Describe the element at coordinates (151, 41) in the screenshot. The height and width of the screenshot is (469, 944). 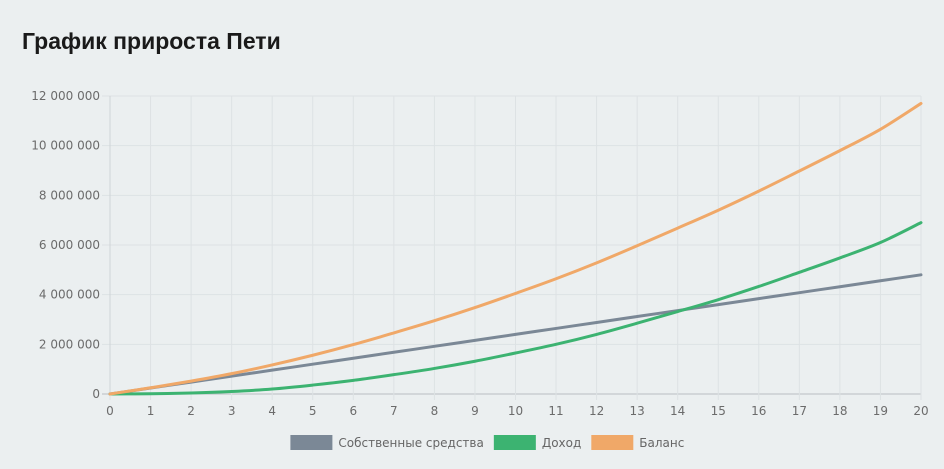
I see `page-title: График прироста Пети` at that location.